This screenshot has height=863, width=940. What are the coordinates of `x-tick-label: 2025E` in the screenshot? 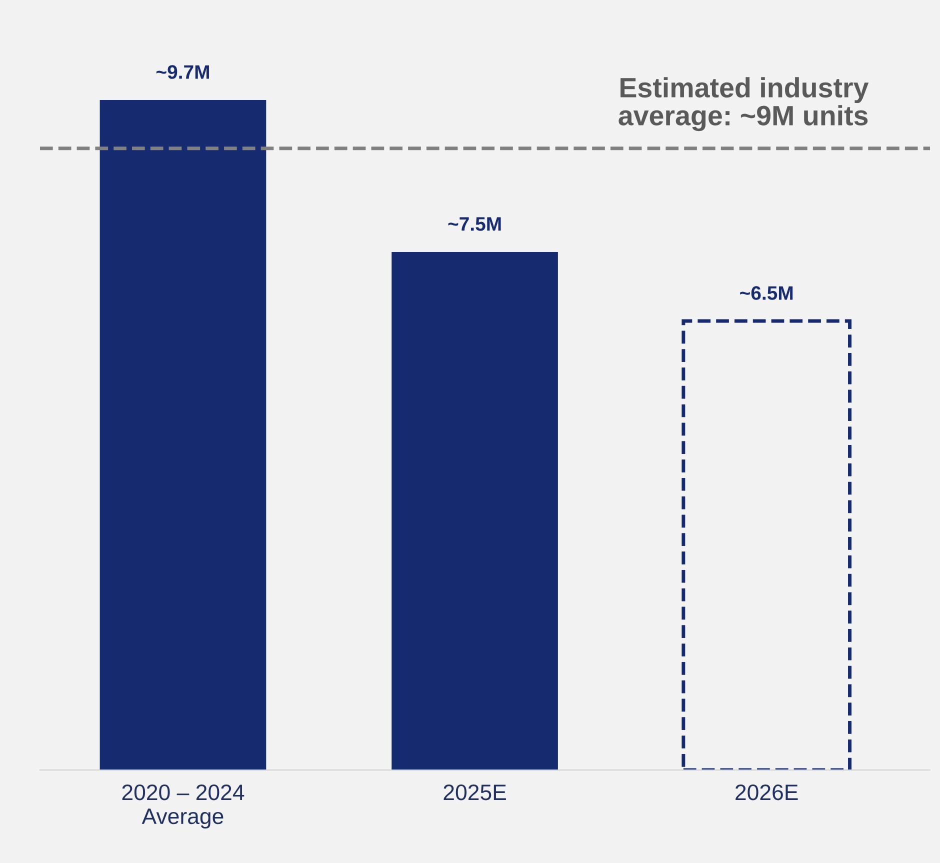 It's located at (475, 792).